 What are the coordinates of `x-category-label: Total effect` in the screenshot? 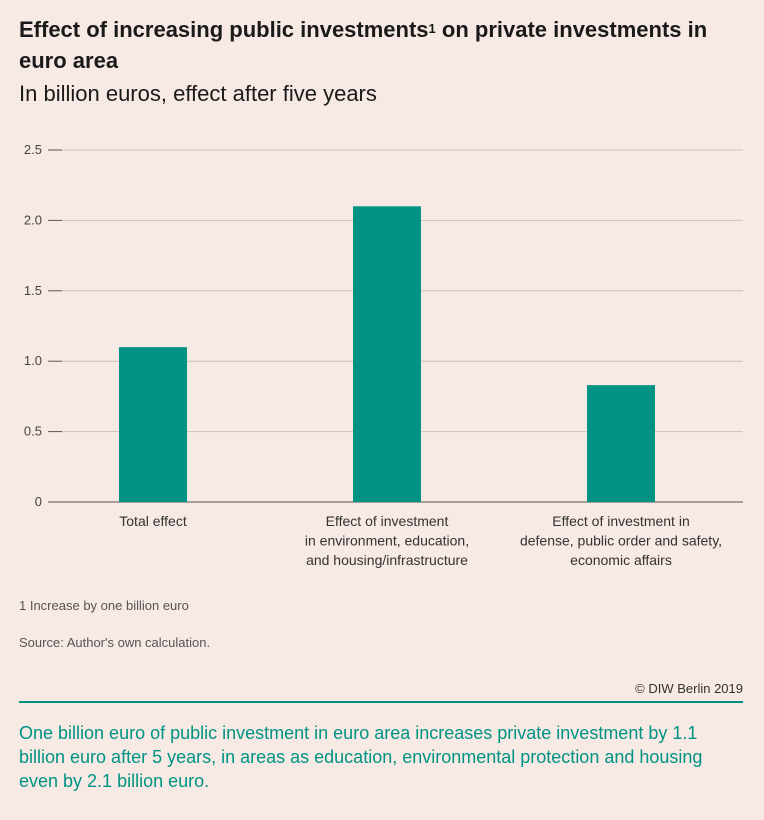 It's located at (153, 521).